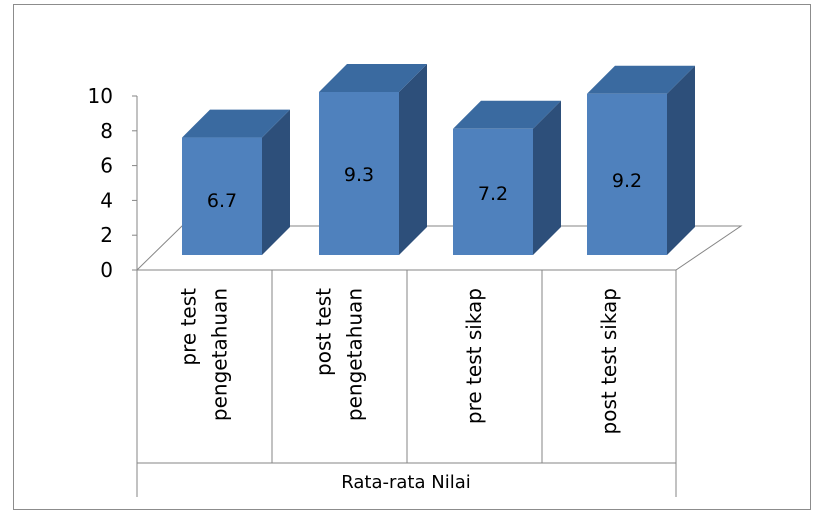  What do you see at coordinates (405, 482) in the screenshot?
I see `group-label: Rata-rata Nilai` at bounding box center [405, 482].